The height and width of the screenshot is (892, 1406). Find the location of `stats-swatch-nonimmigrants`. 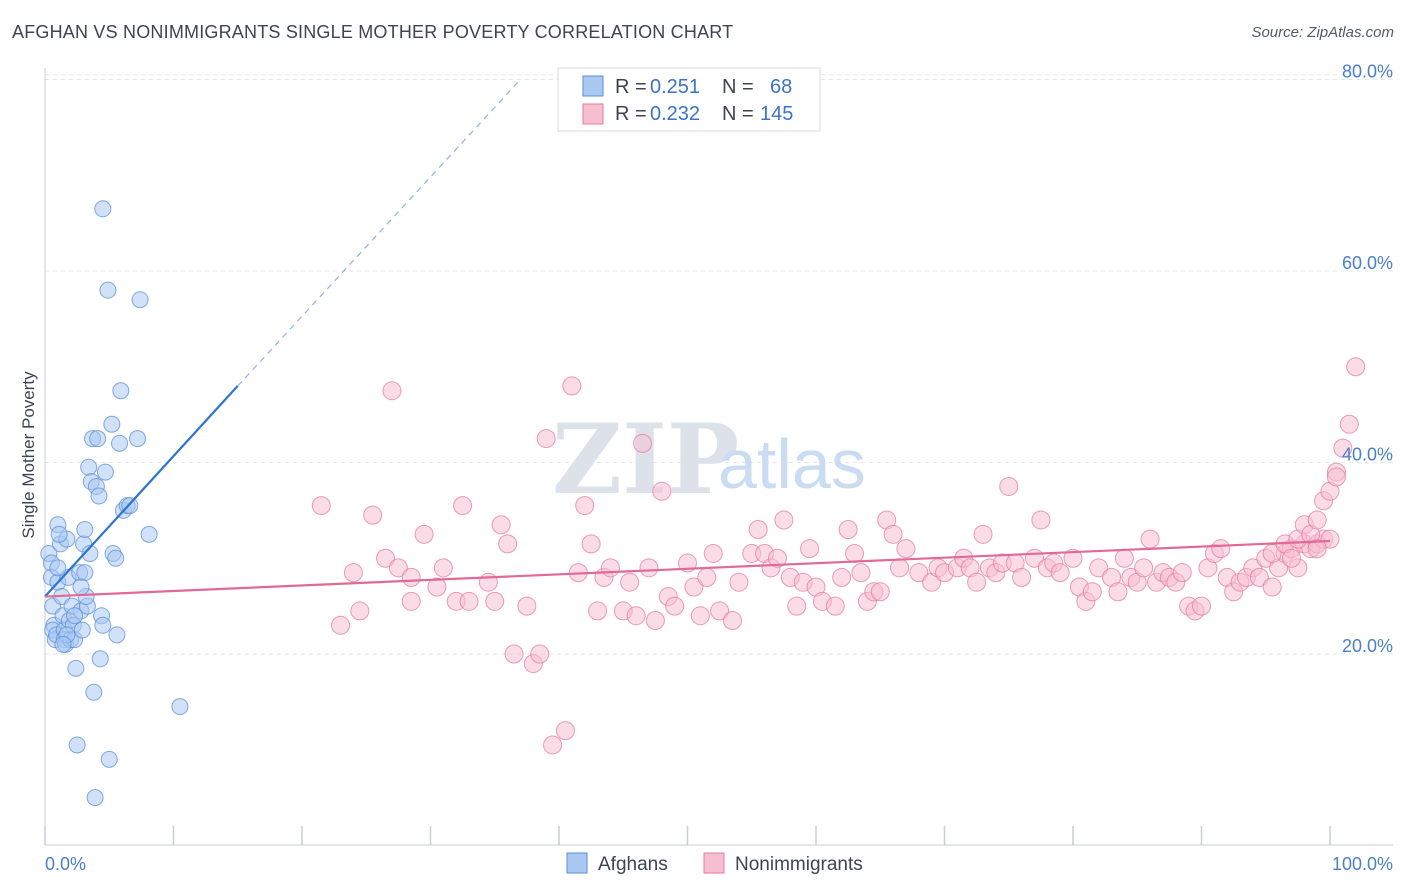

stats-swatch-nonimmigrants is located at coordinates (593, 114).